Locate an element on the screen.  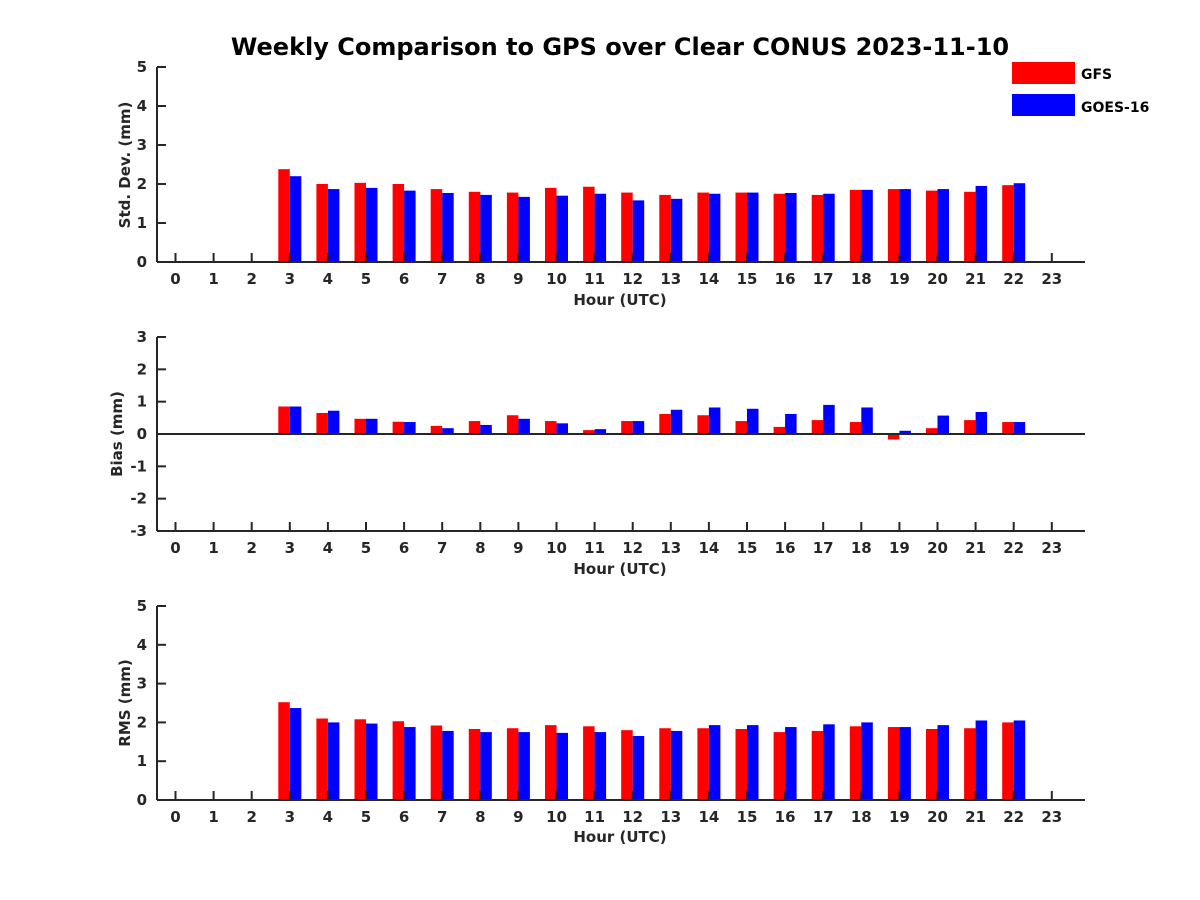
x-tick-label: 23 is located at coordinates (1051, 817).